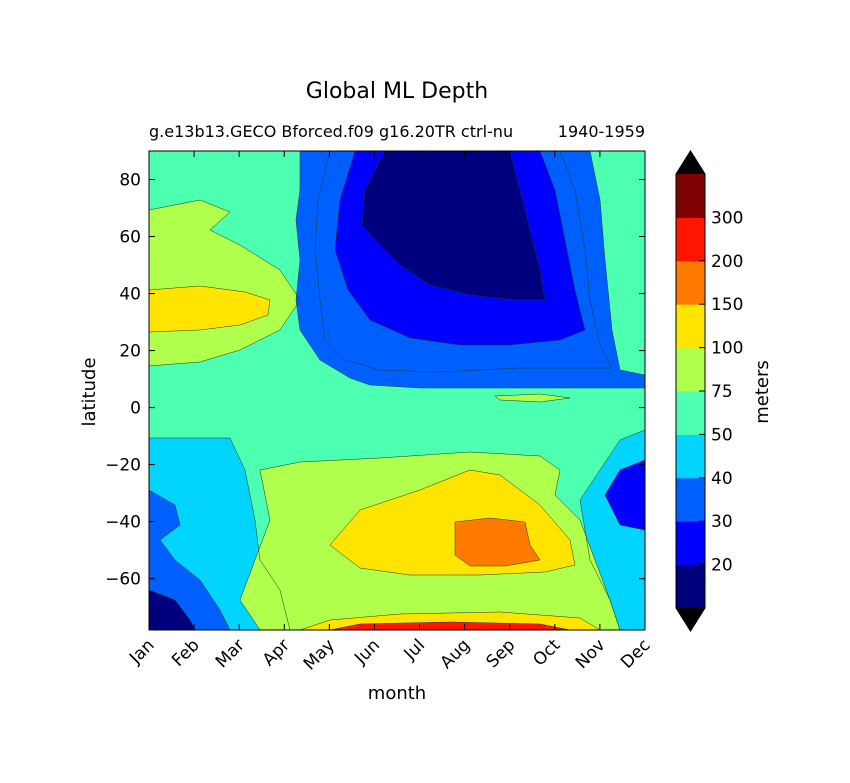  Describe the element at coordinates (397, 91) in the screenshot. I see `chart-title: Global ML Depth` at that location.